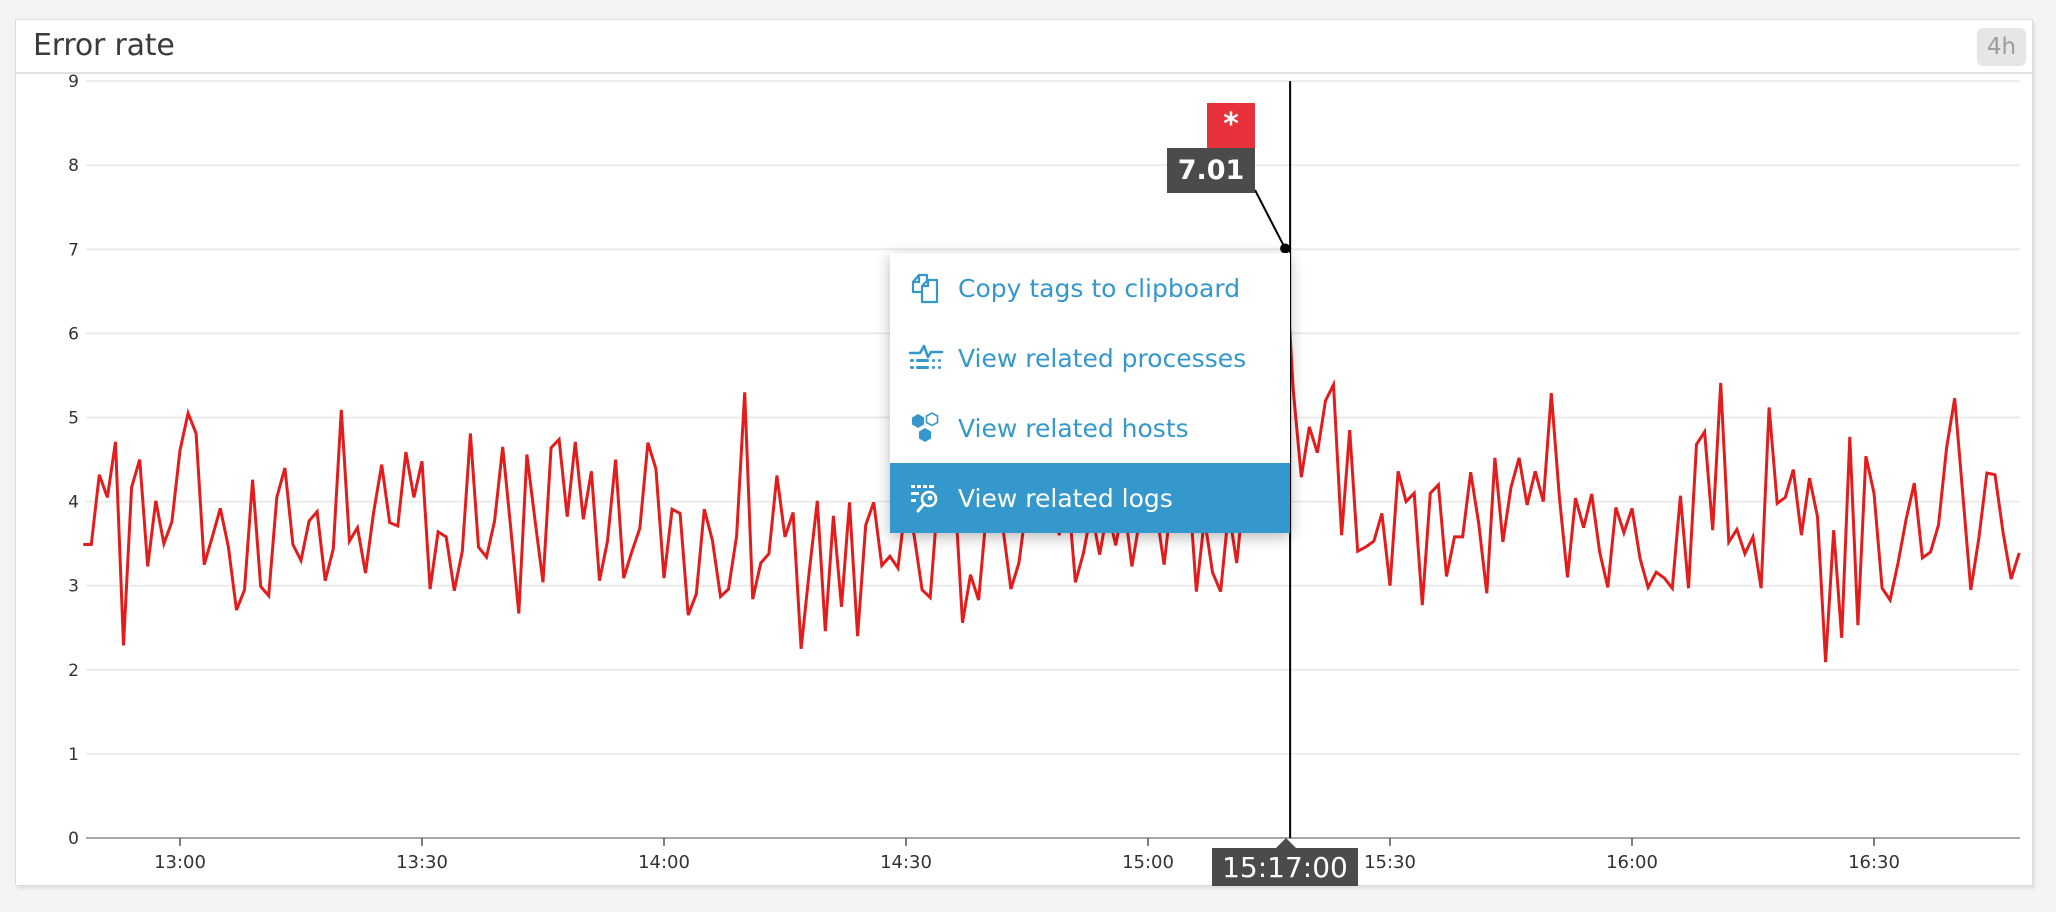 The height and width of the screenshot is (912, 2056). Describe the element at coordinates (180, 862) in the screenshot. I see `x-tick-label: 13:00` at that location.